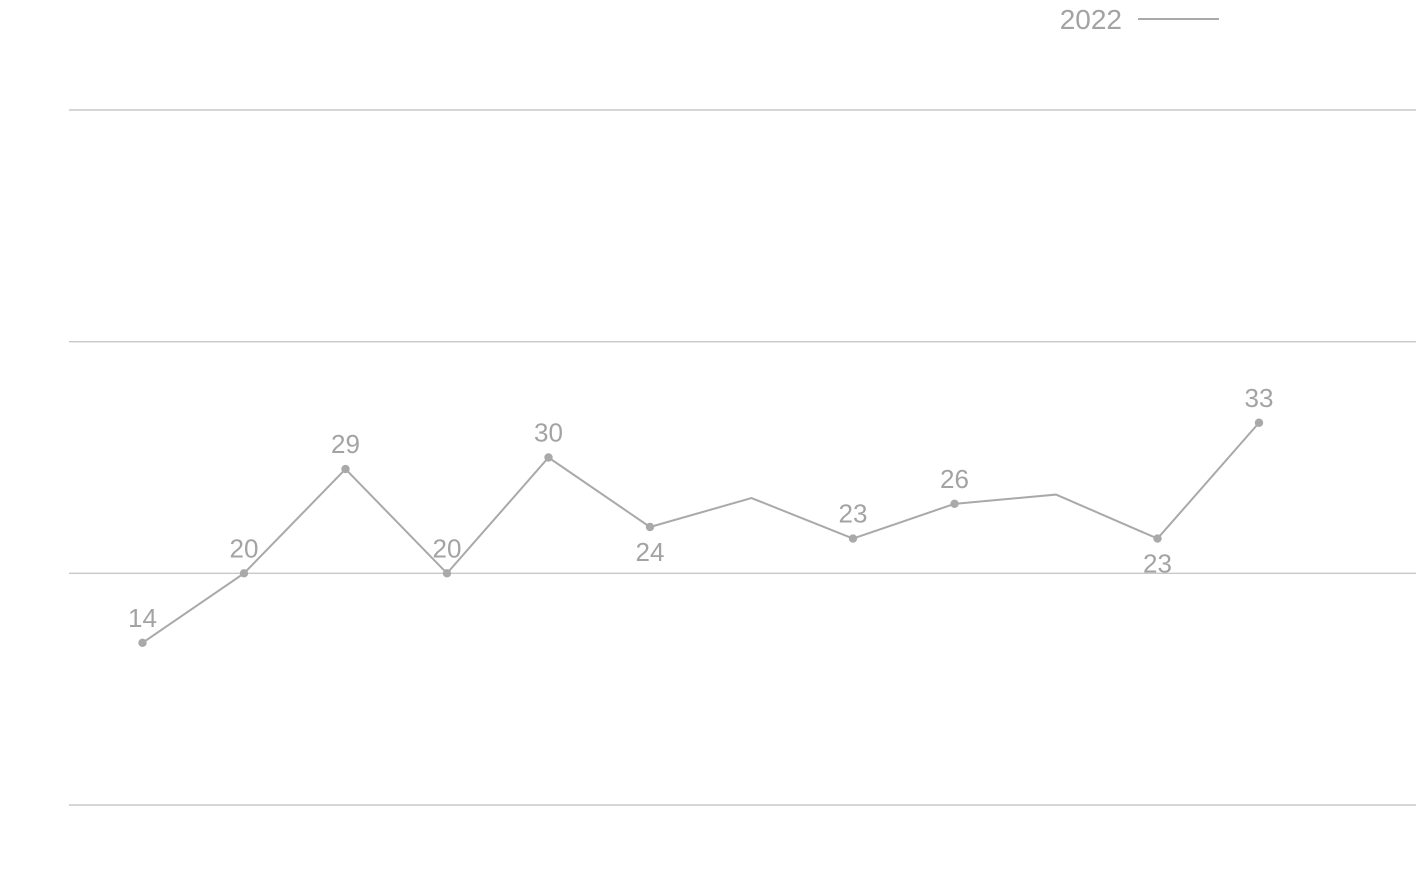 Image resolution: width=1417 pixels, height=872 pixels. Describe the element at coordinates (345, 444) in the screenshot. I see `data-label-3: 29` at that location.